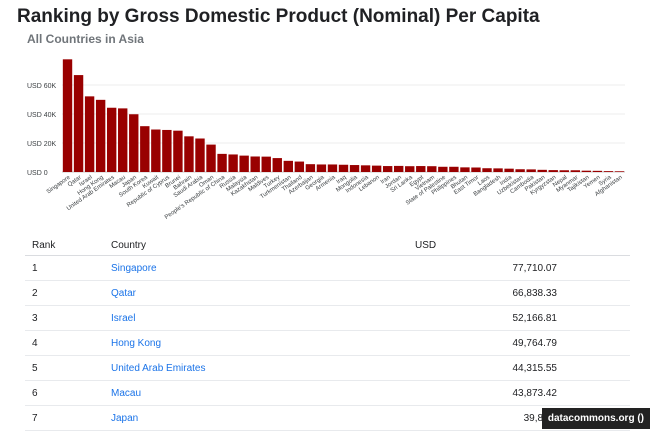 This screenshot has height=431, width=650. Describe the element at coordinates (519, 343) in the screenshot. I see `value-cell: 49,764.79` at that location.